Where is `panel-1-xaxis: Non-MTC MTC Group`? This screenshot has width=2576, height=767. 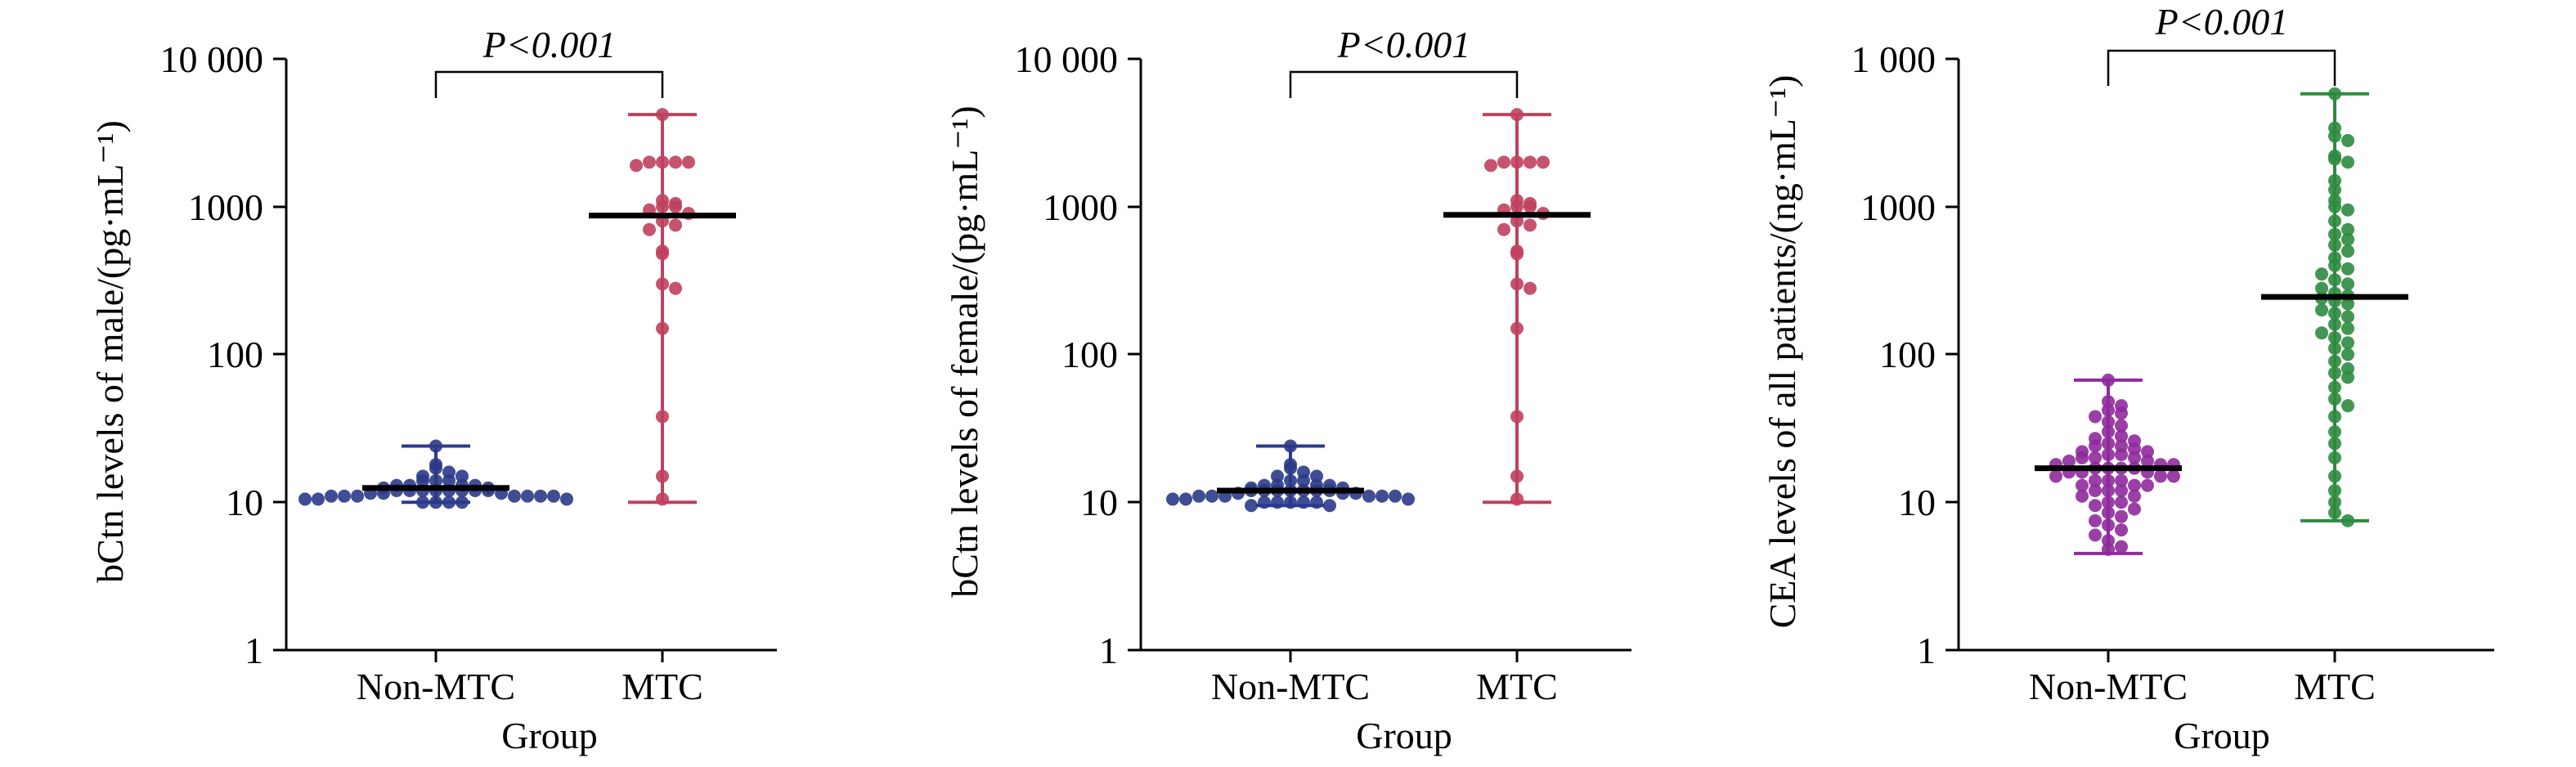
panel-1-xaxis: Non-MTC MTC Group is located at coordinates (531, 702).